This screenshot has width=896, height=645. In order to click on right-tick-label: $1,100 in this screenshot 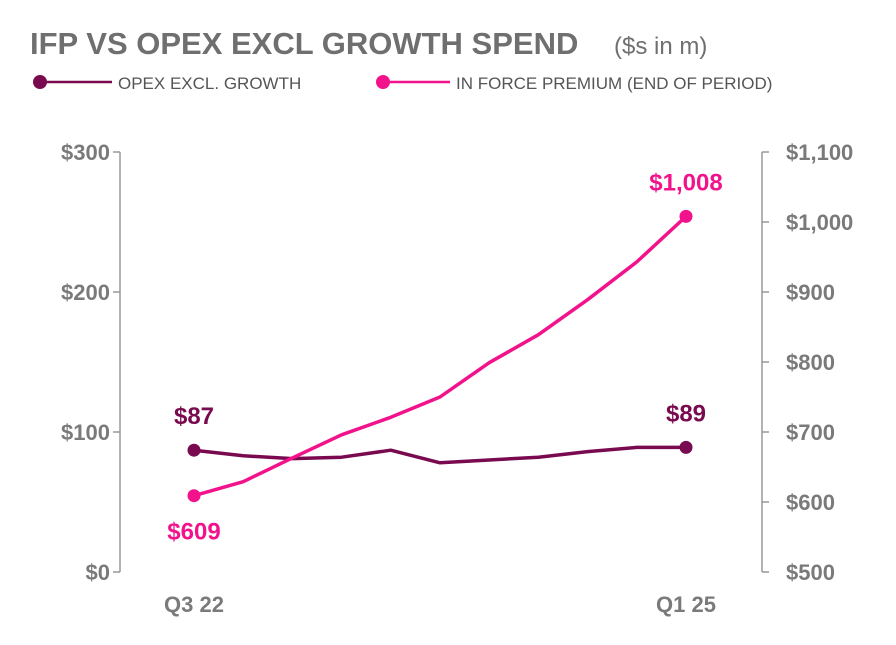, I will do `click(819, 152)`.